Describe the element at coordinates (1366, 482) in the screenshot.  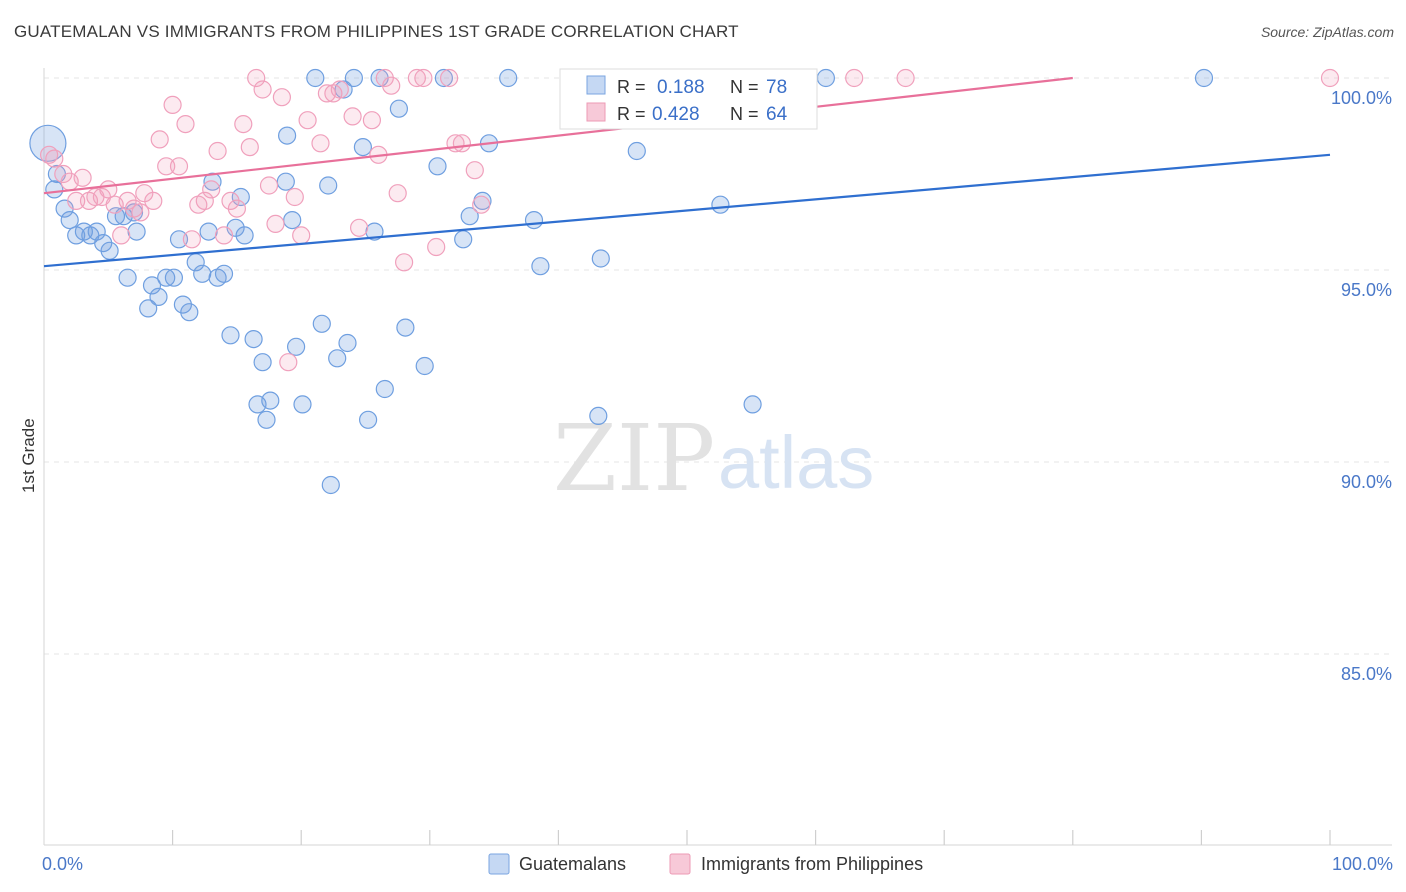
I see `y-tick-label: 90.0%` at that location.